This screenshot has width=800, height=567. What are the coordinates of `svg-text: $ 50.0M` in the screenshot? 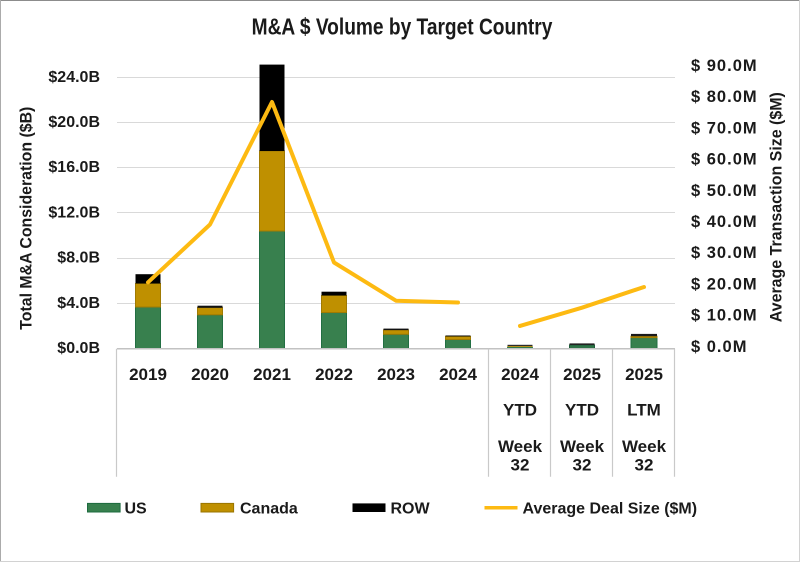 It's located at (724, 191).